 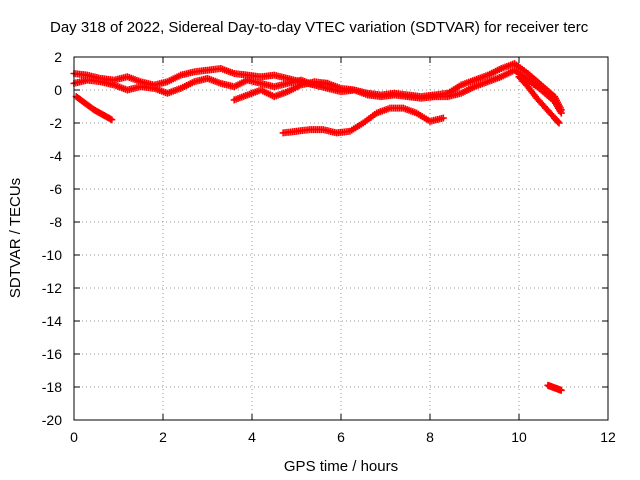 I want to click on y-tick-label: -2, so click(x=56, y=123).